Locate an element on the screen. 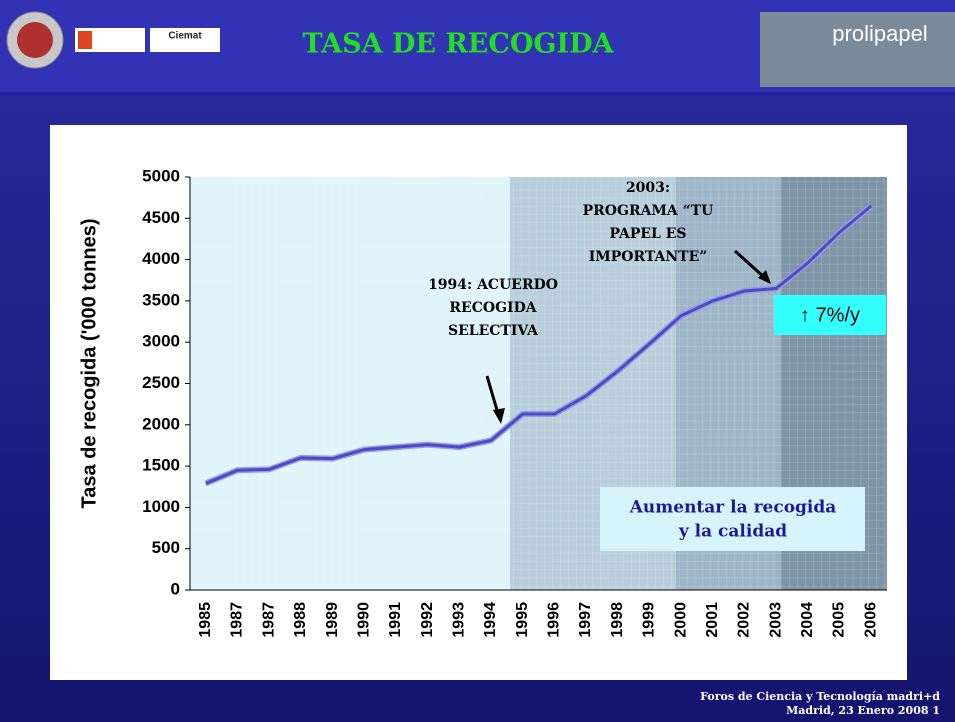 The image size is (955, 722). x-tick-label: 2002 is located at coordinates (744, 620).